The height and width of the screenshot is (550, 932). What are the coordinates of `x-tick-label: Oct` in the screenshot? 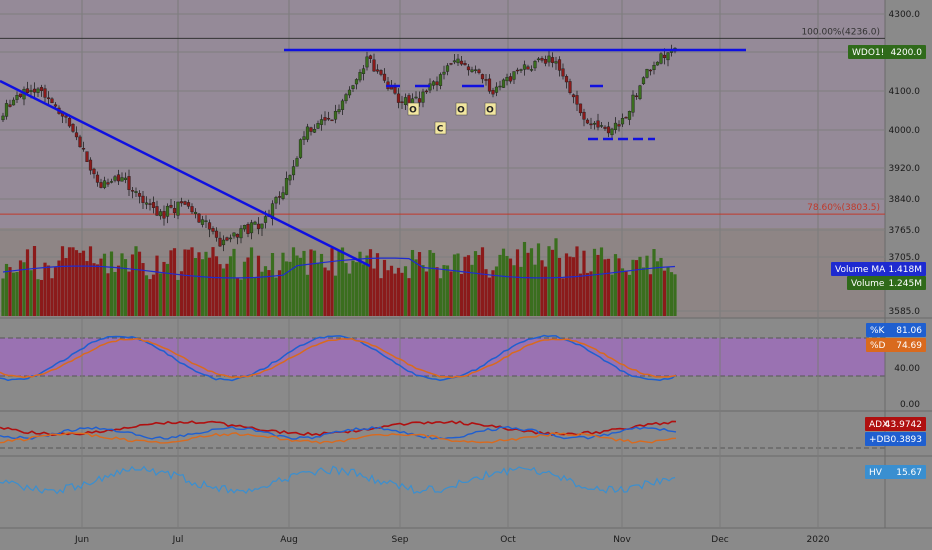 It's located at (508, 540).